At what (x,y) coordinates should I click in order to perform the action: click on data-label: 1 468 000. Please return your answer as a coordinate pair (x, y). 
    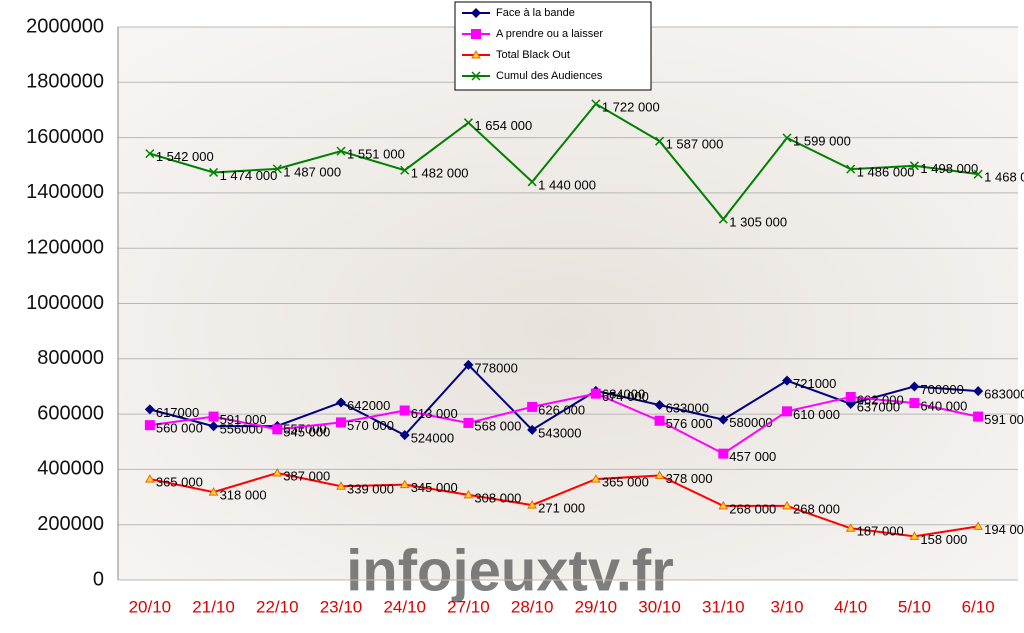
    Looking at the image, I should click on (1004, 177).